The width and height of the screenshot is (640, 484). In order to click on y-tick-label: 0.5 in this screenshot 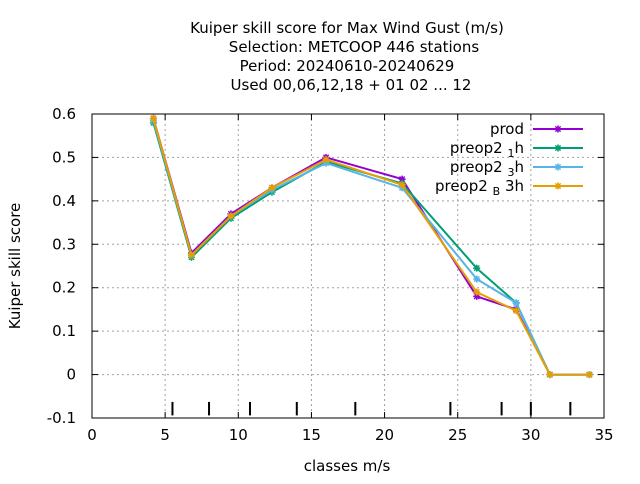, I will do `click(64, 157)`.